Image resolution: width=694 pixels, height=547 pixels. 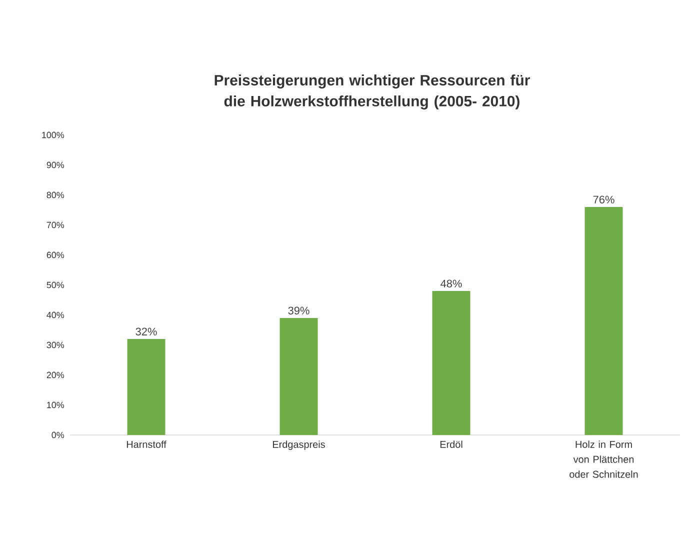 I want to click on y-tick-label: 80%, so click(x=55, y=195).